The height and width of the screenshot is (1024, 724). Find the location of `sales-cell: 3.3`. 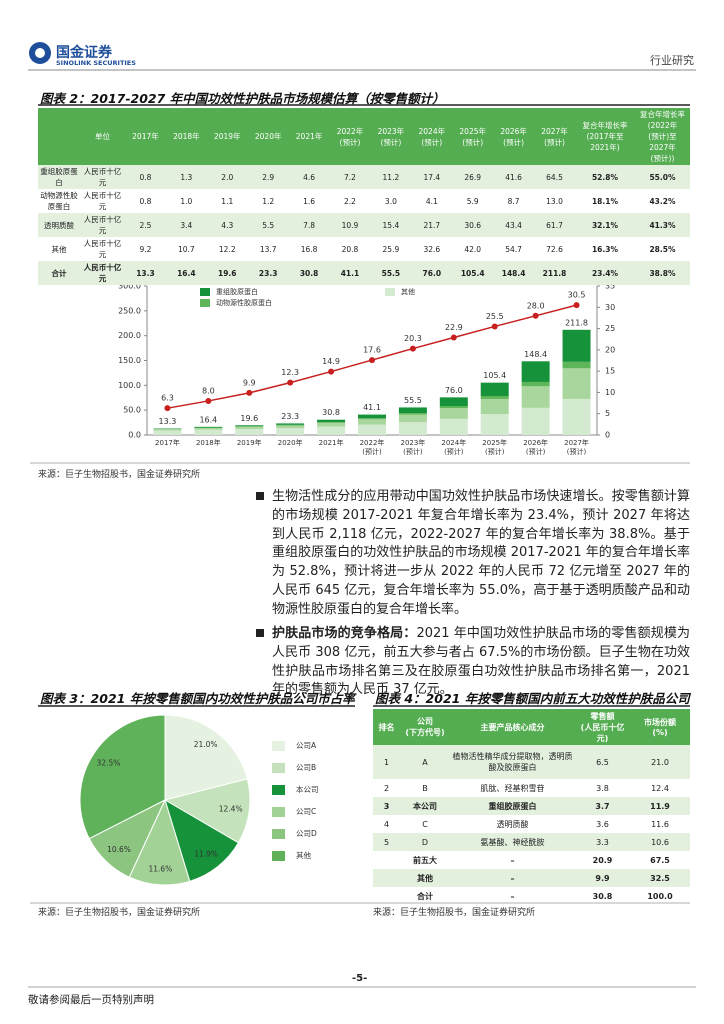

sales-cell: 3.3 is located at coordinates (602, 842).